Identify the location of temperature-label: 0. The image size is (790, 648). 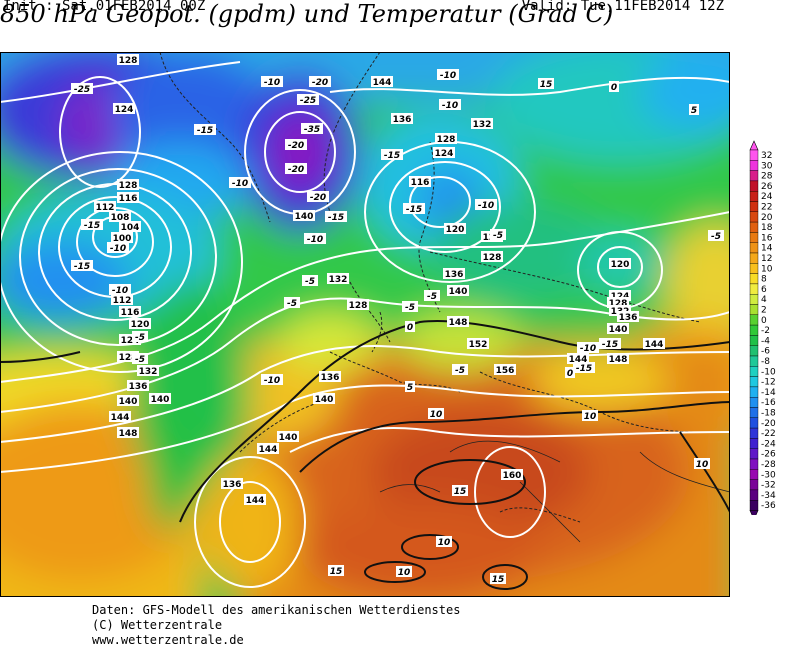
(410, 328).